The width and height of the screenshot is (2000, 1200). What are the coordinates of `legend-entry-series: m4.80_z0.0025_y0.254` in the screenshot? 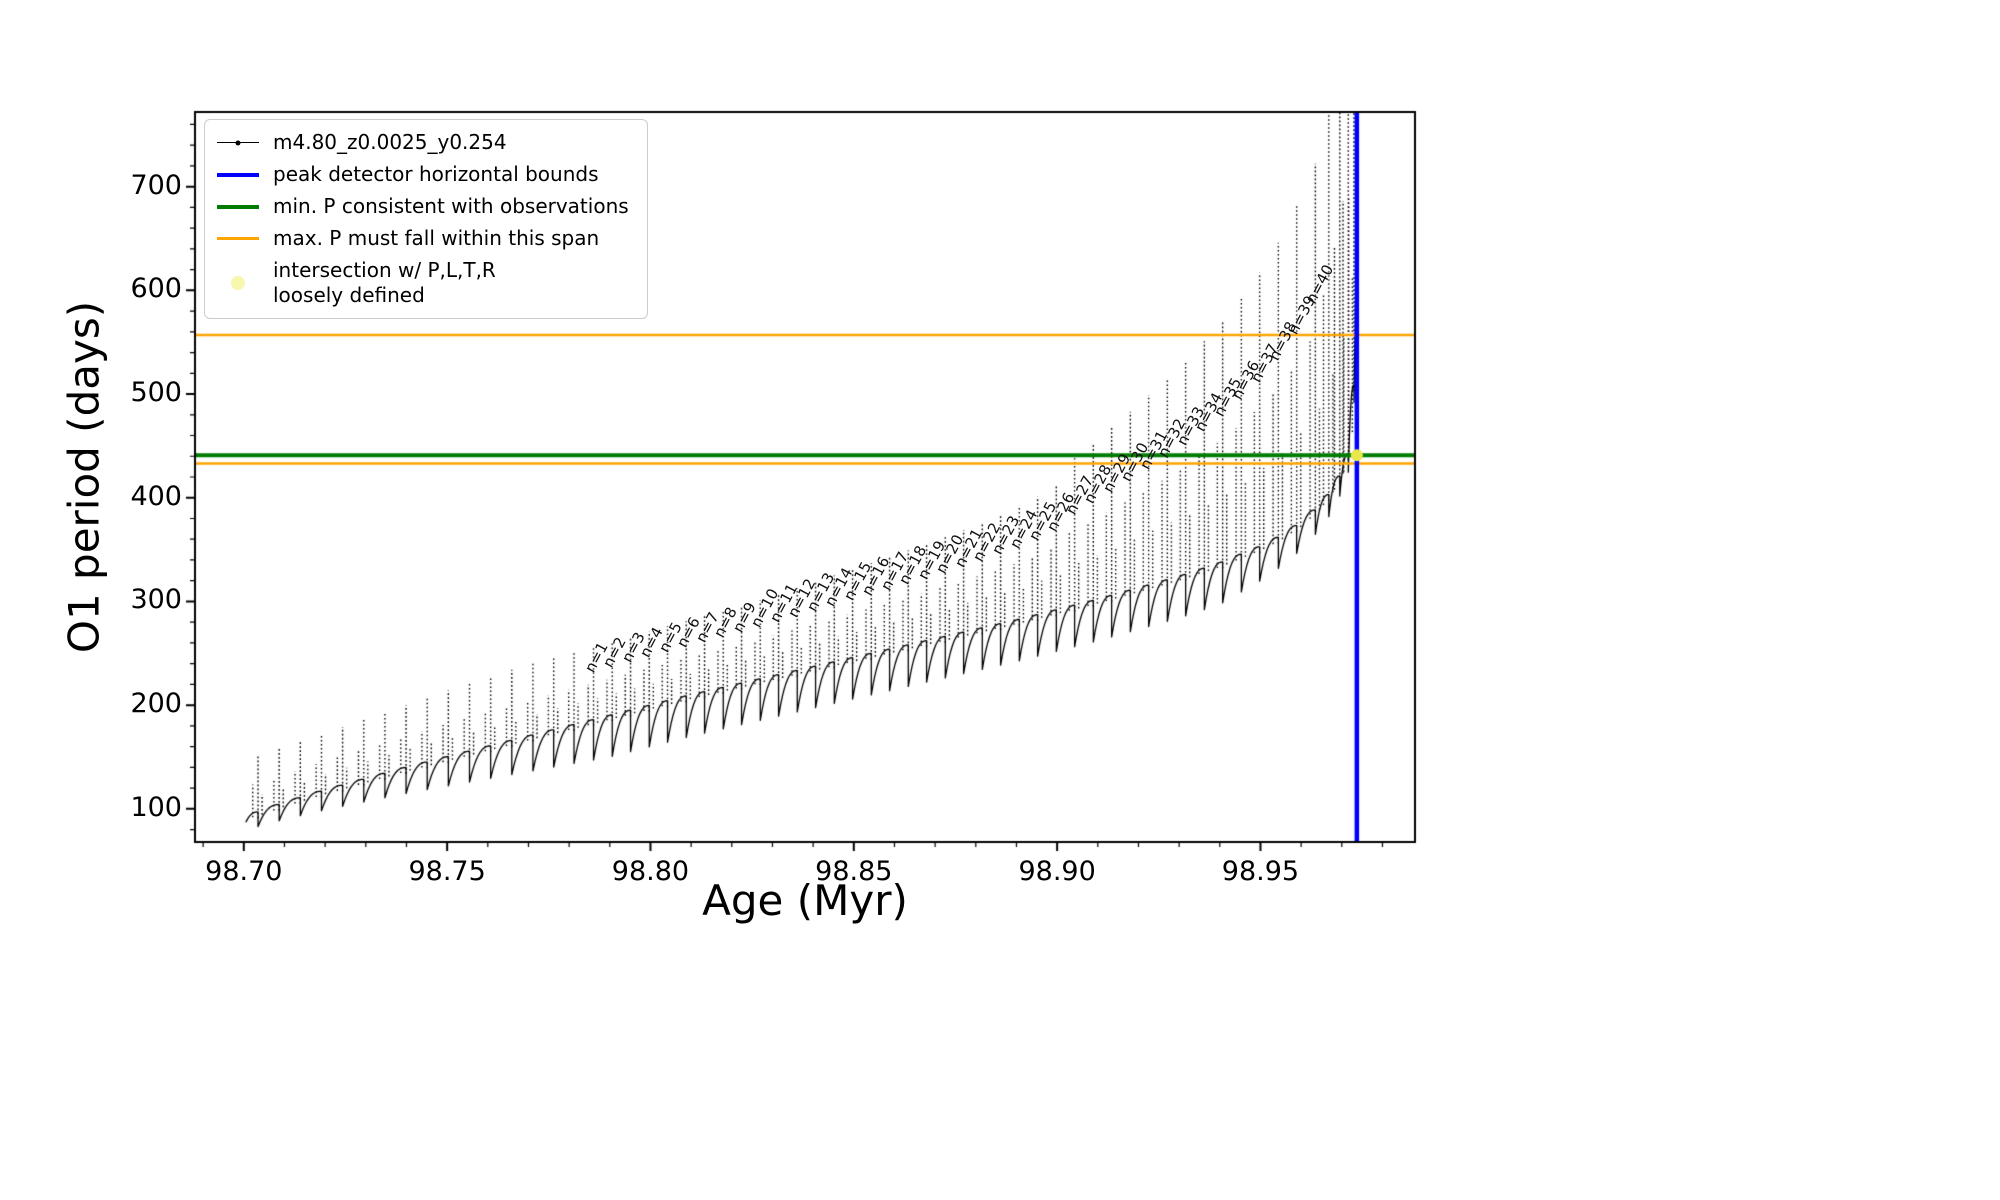 It's located at (423, 142).